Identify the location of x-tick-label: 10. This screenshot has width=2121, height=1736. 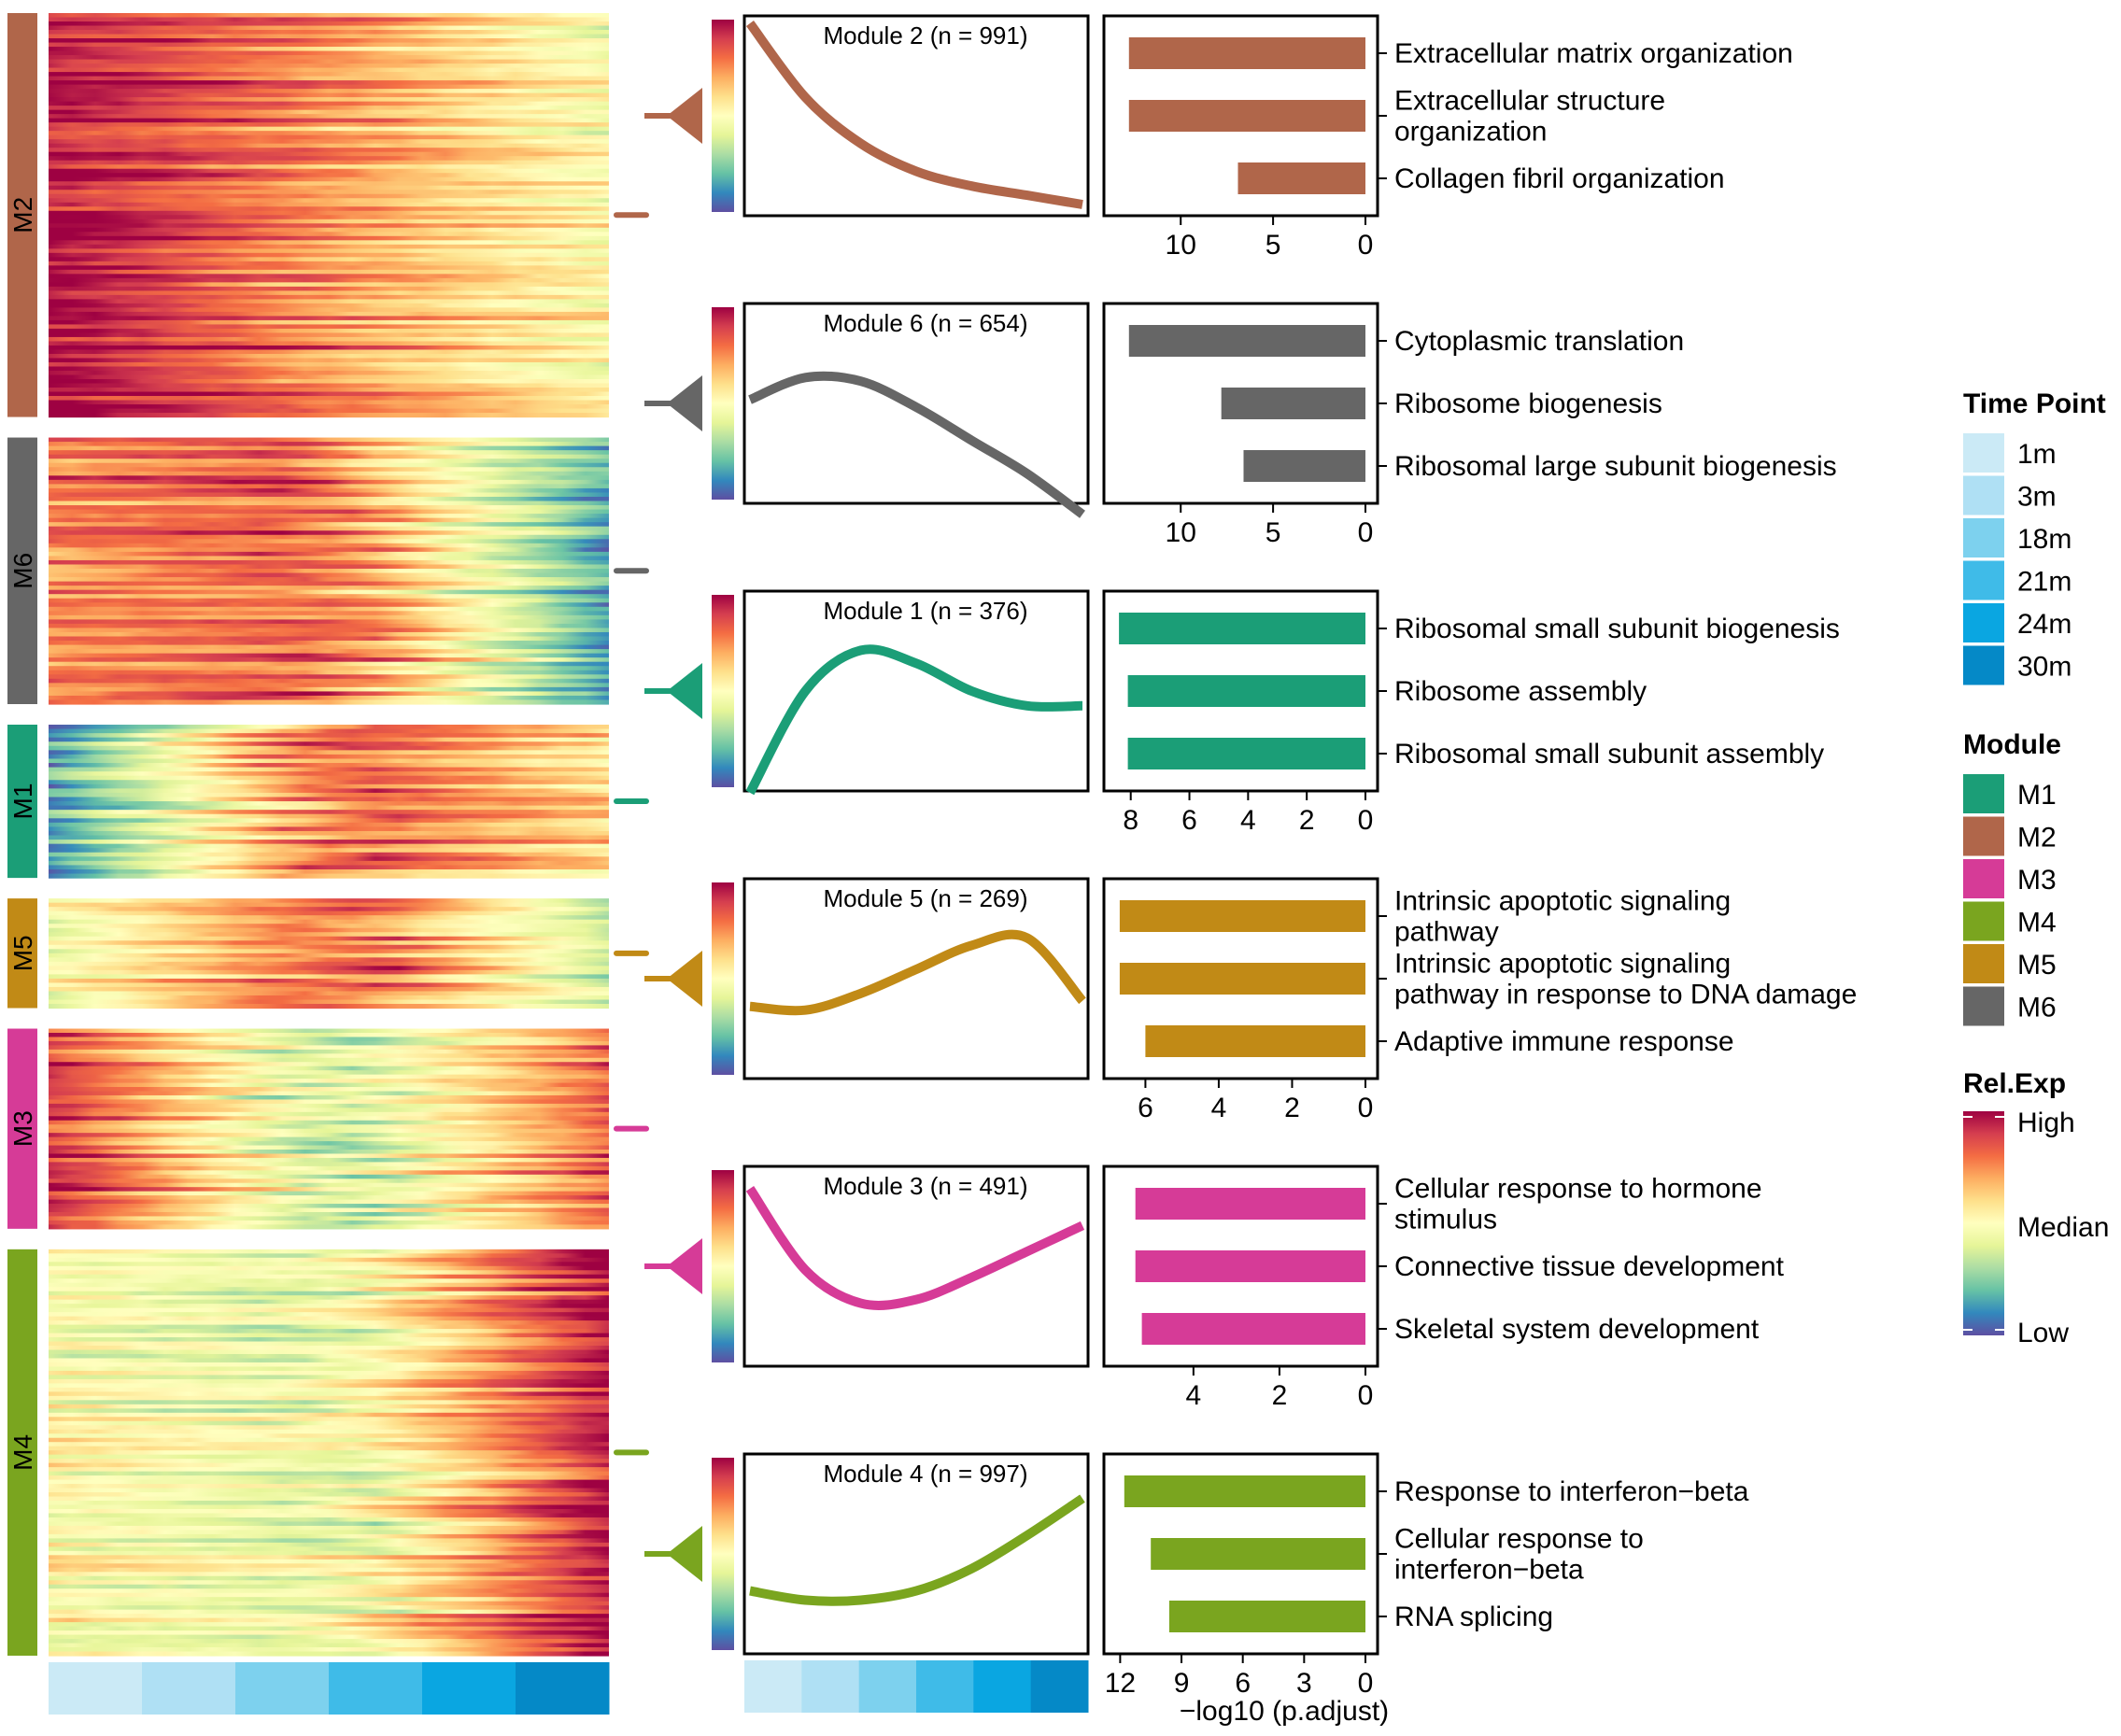
(1181, 245).